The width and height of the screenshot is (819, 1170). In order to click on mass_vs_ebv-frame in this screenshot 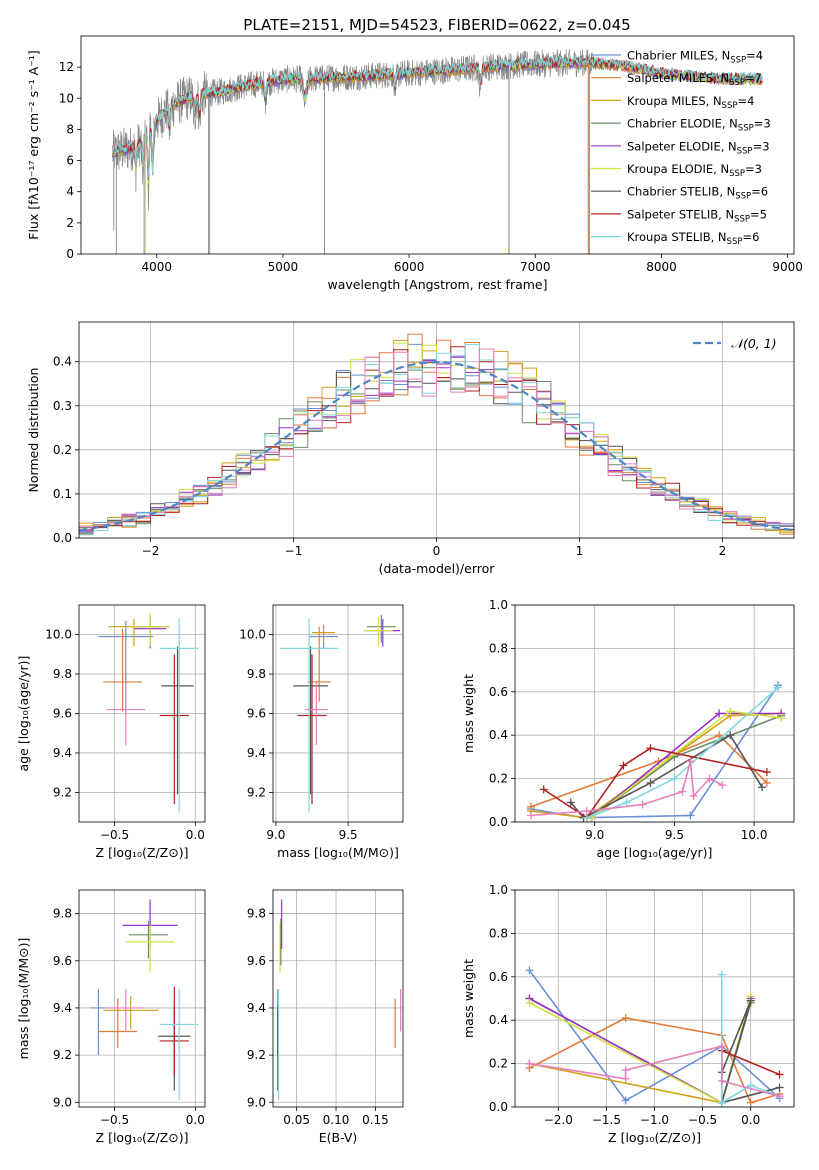, I will do `click(338, 998)`.